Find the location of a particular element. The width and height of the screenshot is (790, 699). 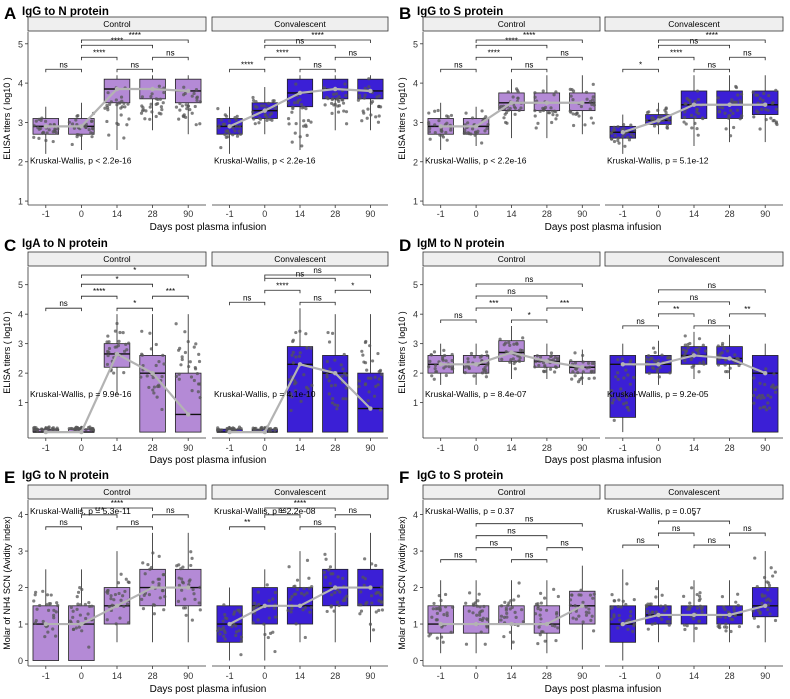

panel-letter: E is located at coordinates (9, 477).